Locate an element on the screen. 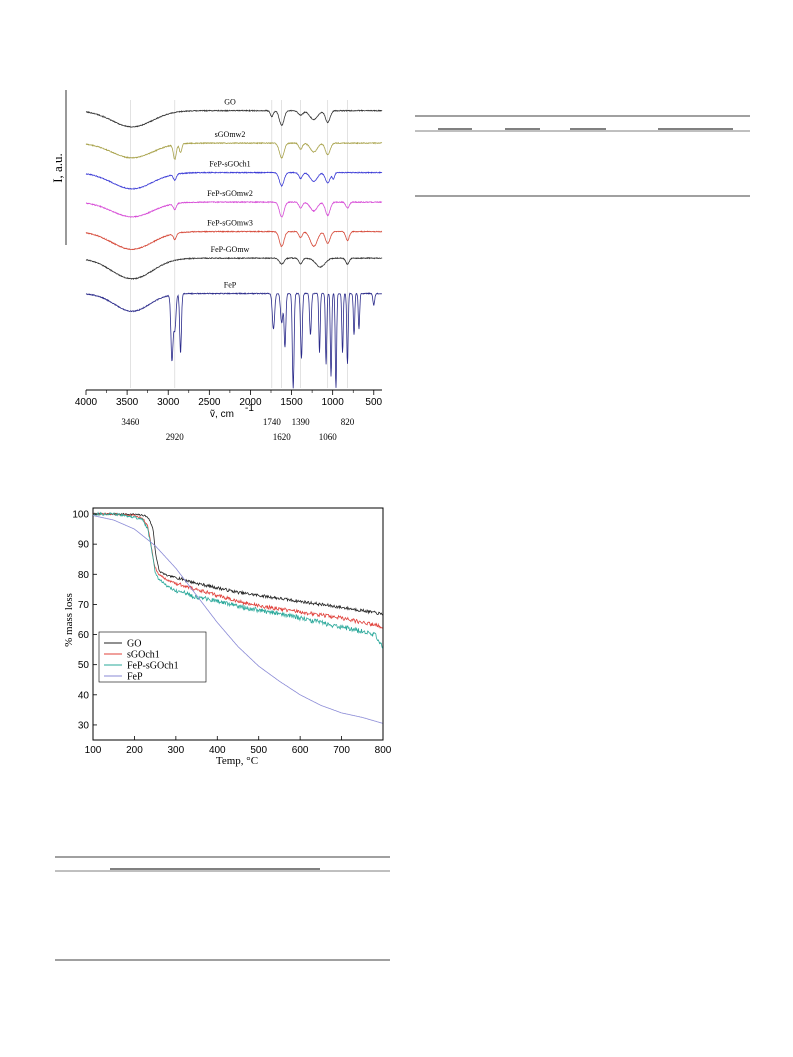  table-bottom-left is located at coordinates (222, 908).